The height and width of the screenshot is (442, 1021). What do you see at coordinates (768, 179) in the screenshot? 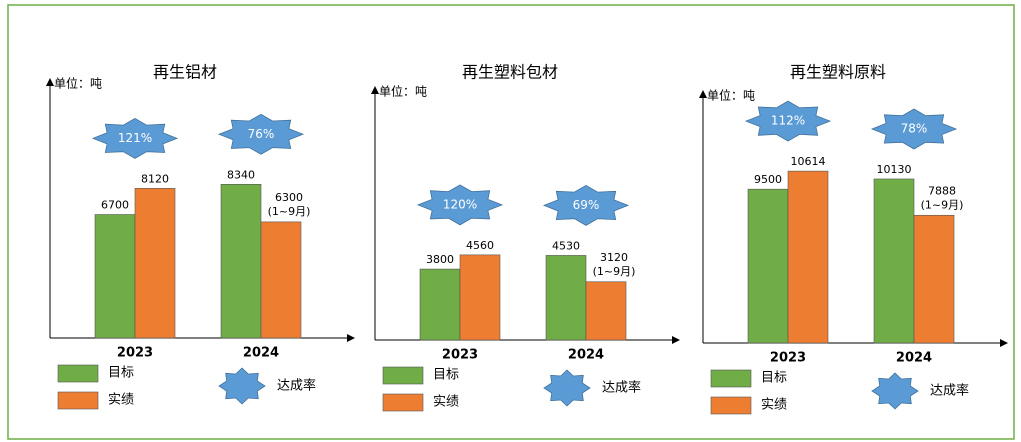
I see `value-label: 9500` at bounding box center [768, 179].